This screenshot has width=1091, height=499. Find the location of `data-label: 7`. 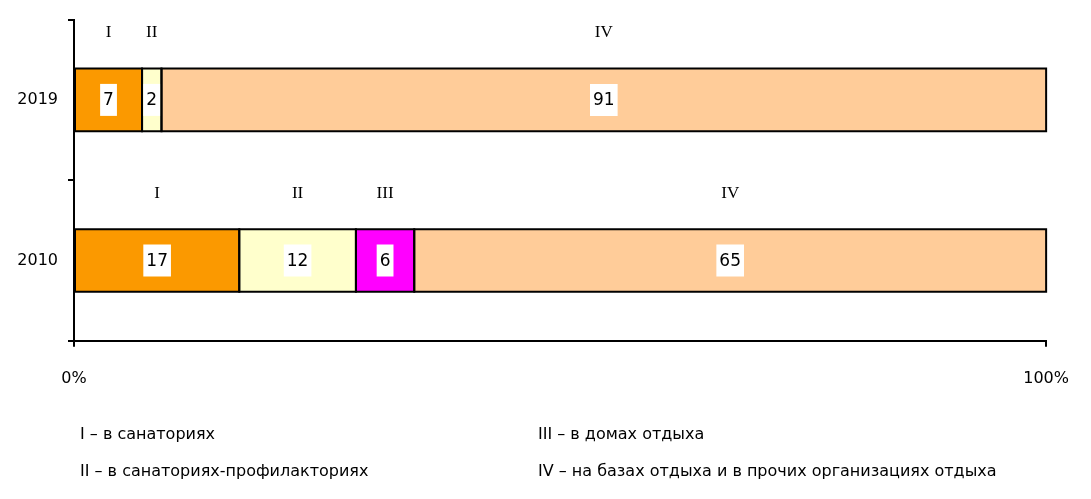

data-label: 7 is located at coordinates (108, 99).